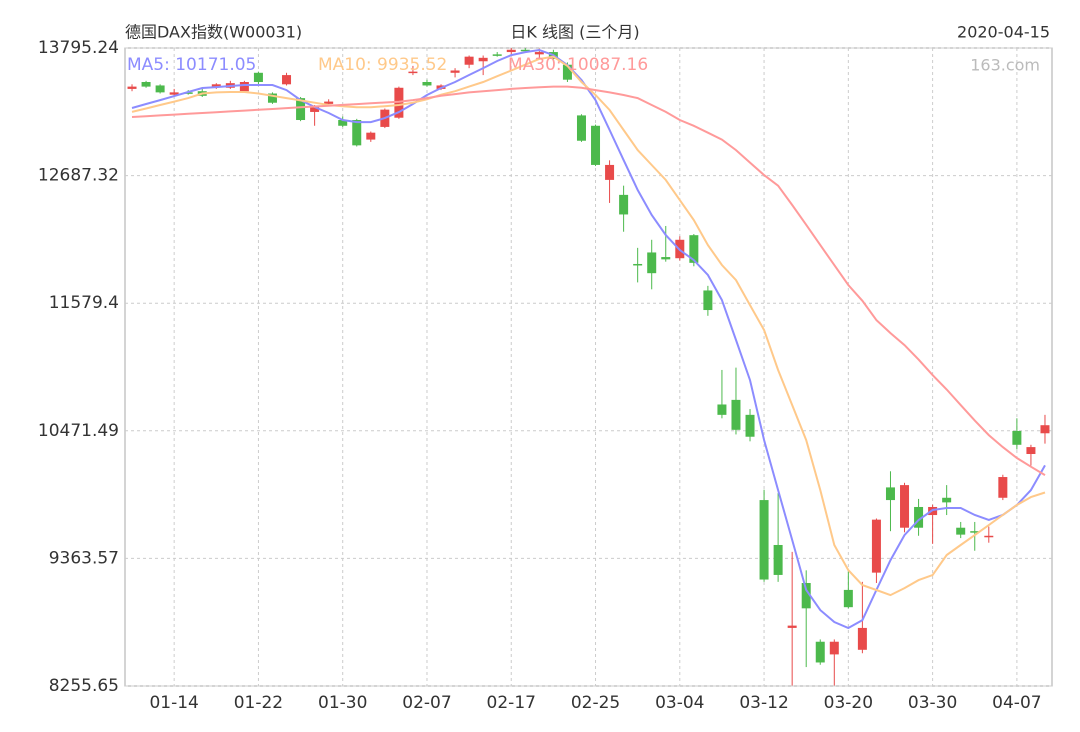 This screenshot has height=732, width=1080. Describe the element at coordinates (342, 703) in the screenshot. I see `x-tick-label: 01-30` at that location.